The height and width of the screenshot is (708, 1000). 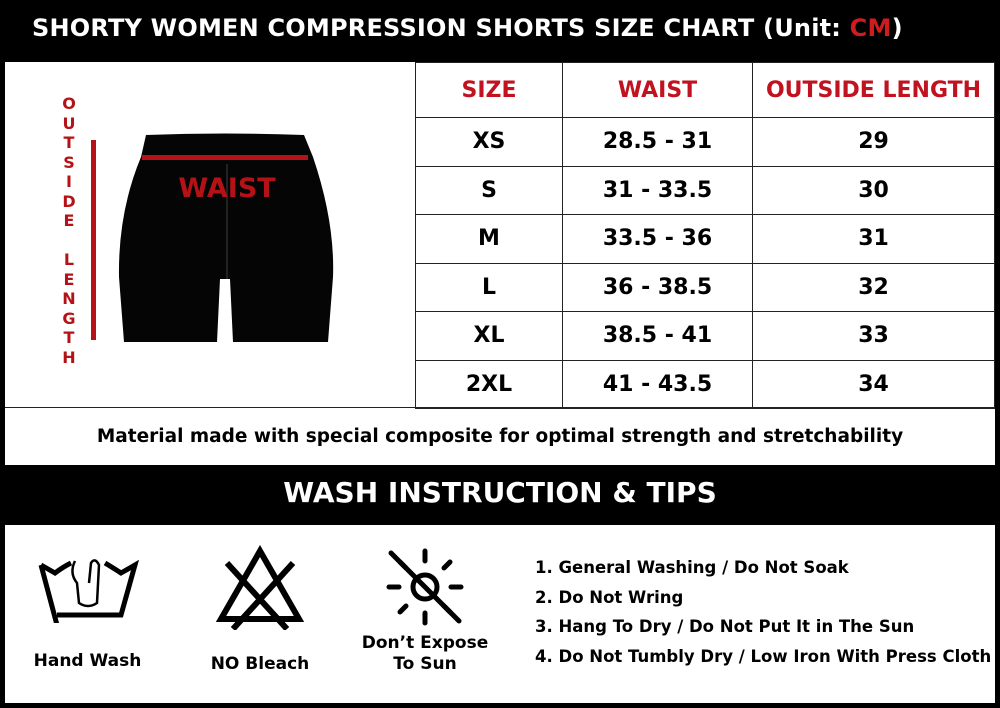 What do you see at coordinates (489, 190) in the screenshot?
I see `size-cell: S` at bounding box center [489, 190].